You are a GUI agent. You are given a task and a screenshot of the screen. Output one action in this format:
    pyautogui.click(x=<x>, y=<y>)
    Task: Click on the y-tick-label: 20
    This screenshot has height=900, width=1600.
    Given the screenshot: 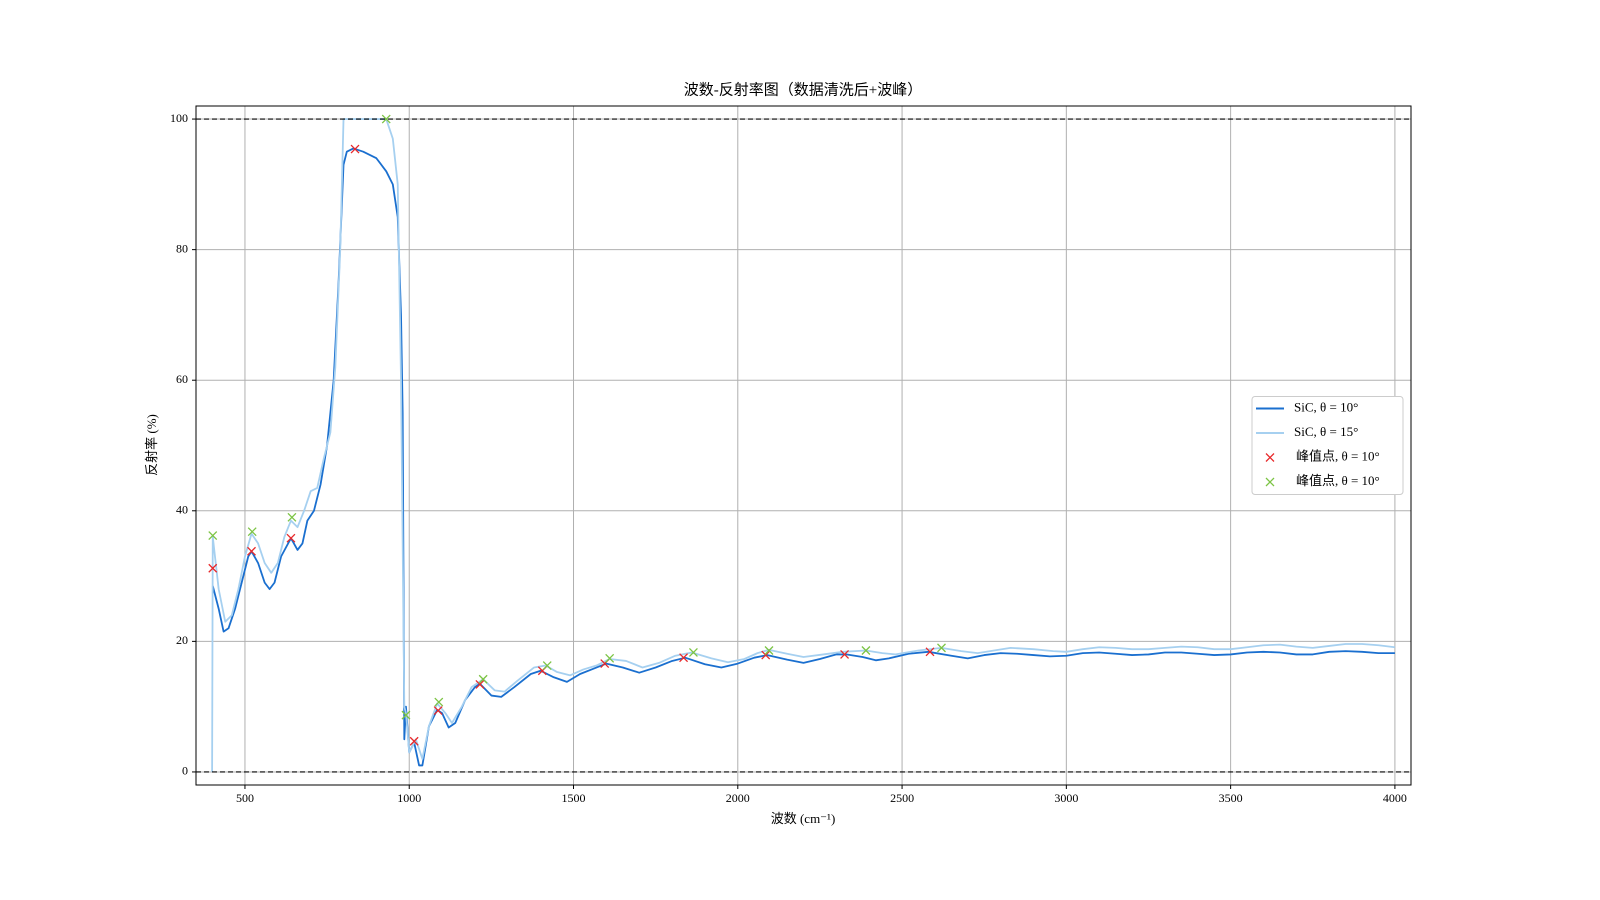 What is the action you would take?
    pyautogui.click(x=182, y=640)
    